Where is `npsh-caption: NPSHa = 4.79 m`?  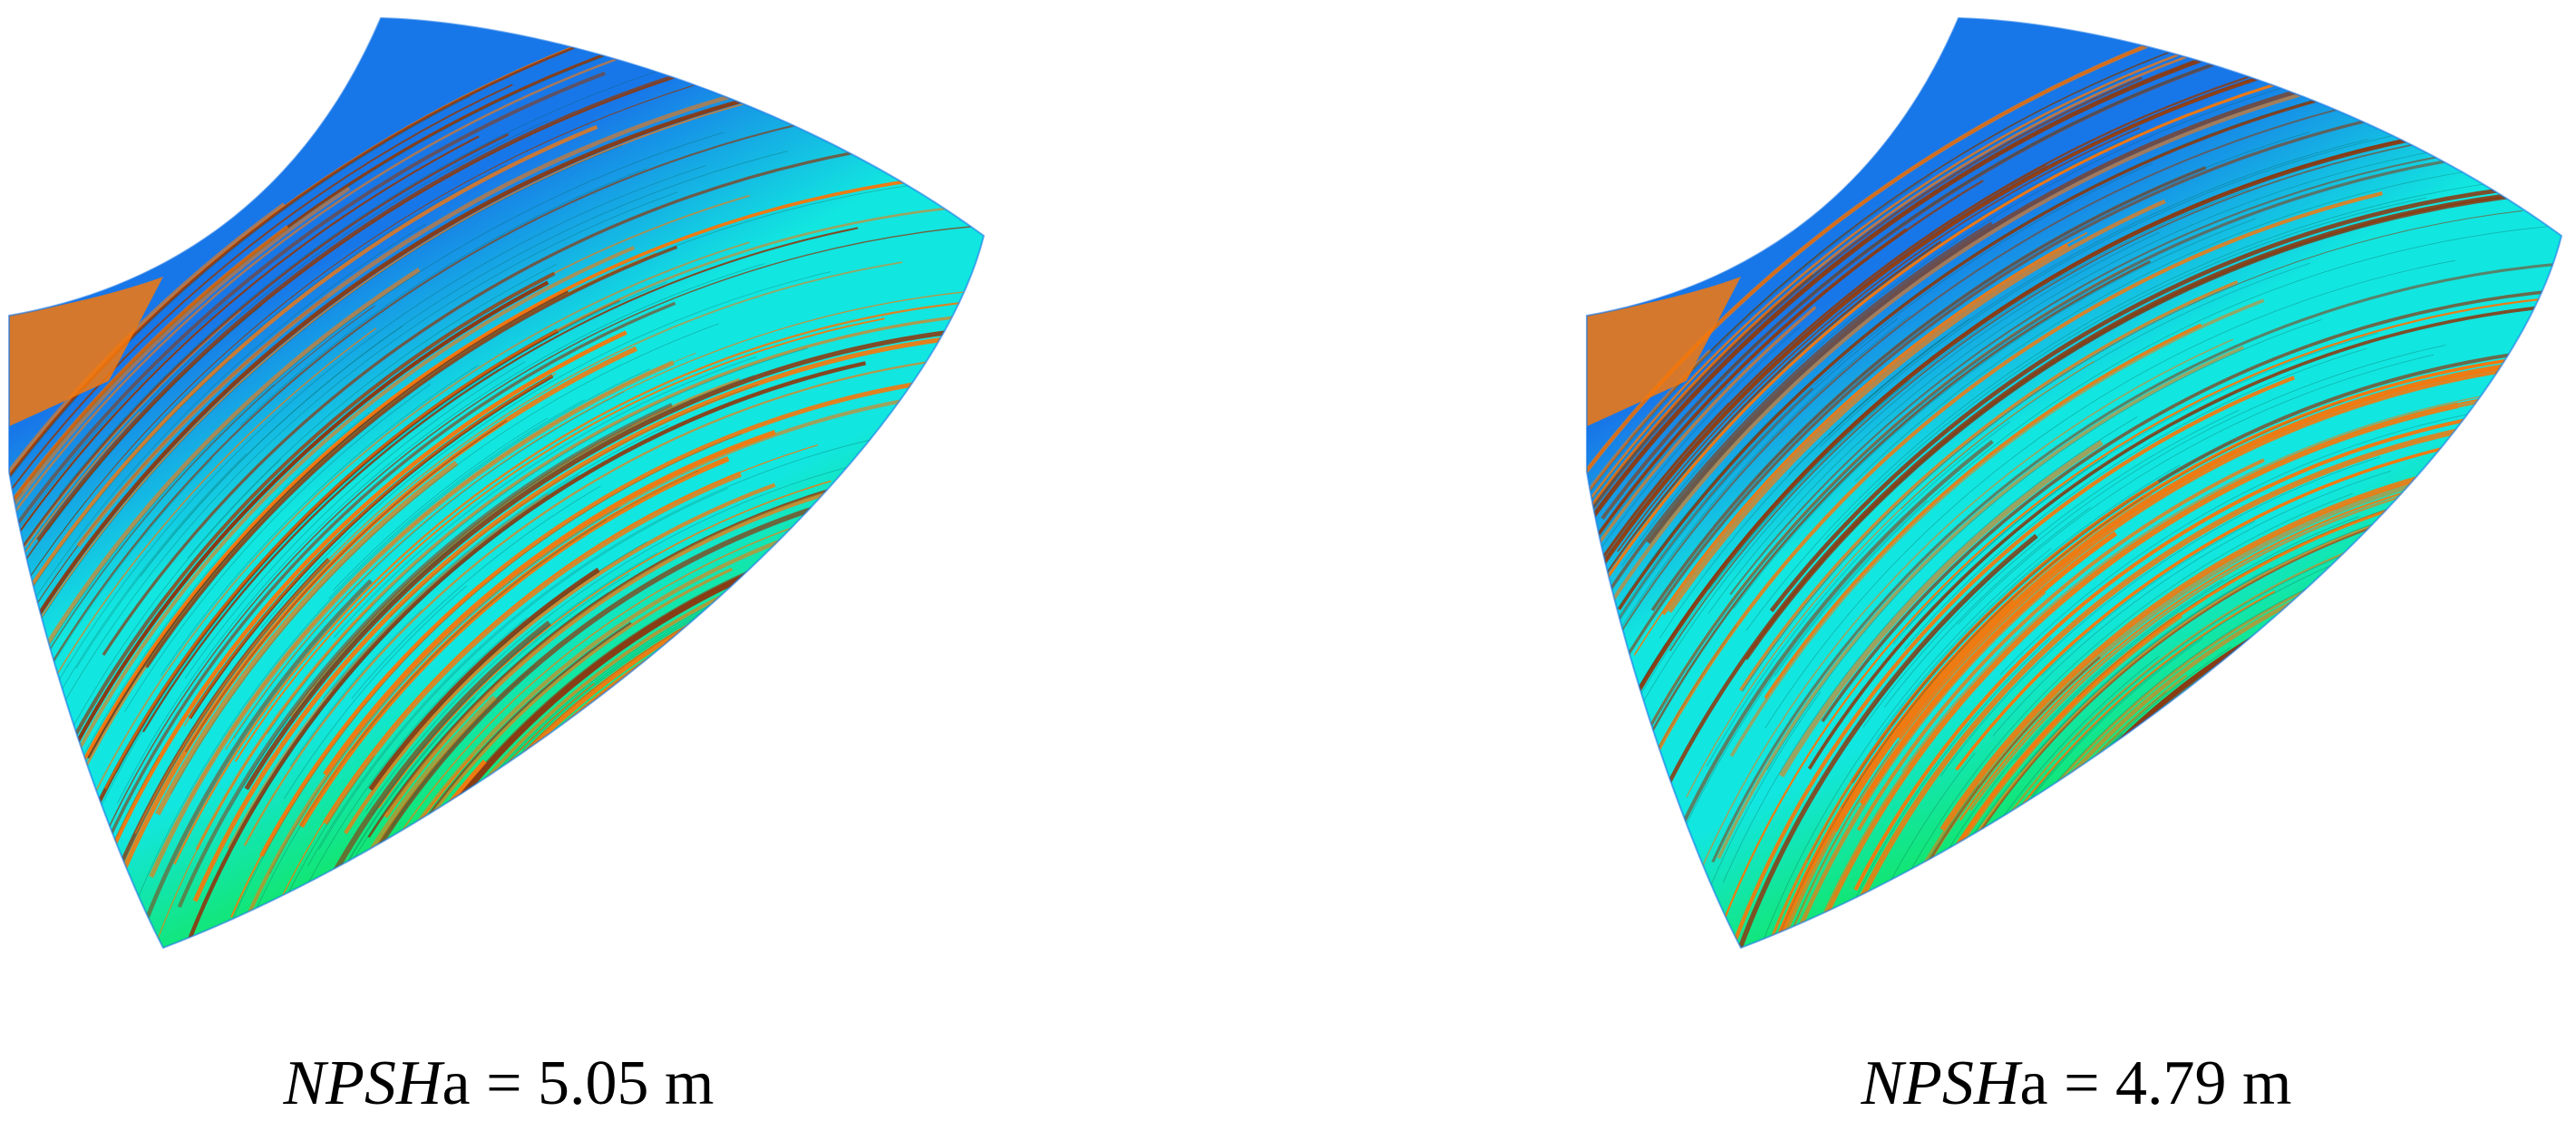
npsh-caption: NPSHa = 4.79 m is located at coordinates (2076, 1083).